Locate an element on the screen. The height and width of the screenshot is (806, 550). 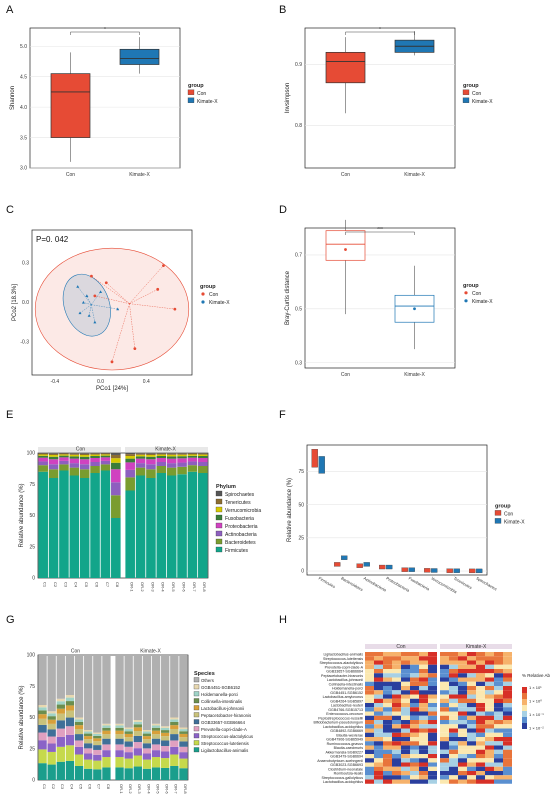
x-tick-label: OR-5 is located at coordinates (157, 789).